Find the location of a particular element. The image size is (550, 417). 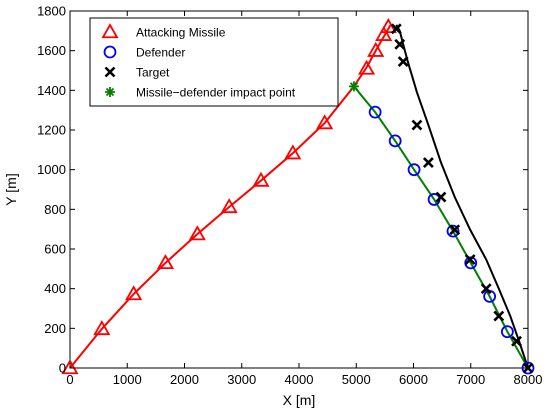

y-tick-label: 400 is located at coordinates (55, 288).